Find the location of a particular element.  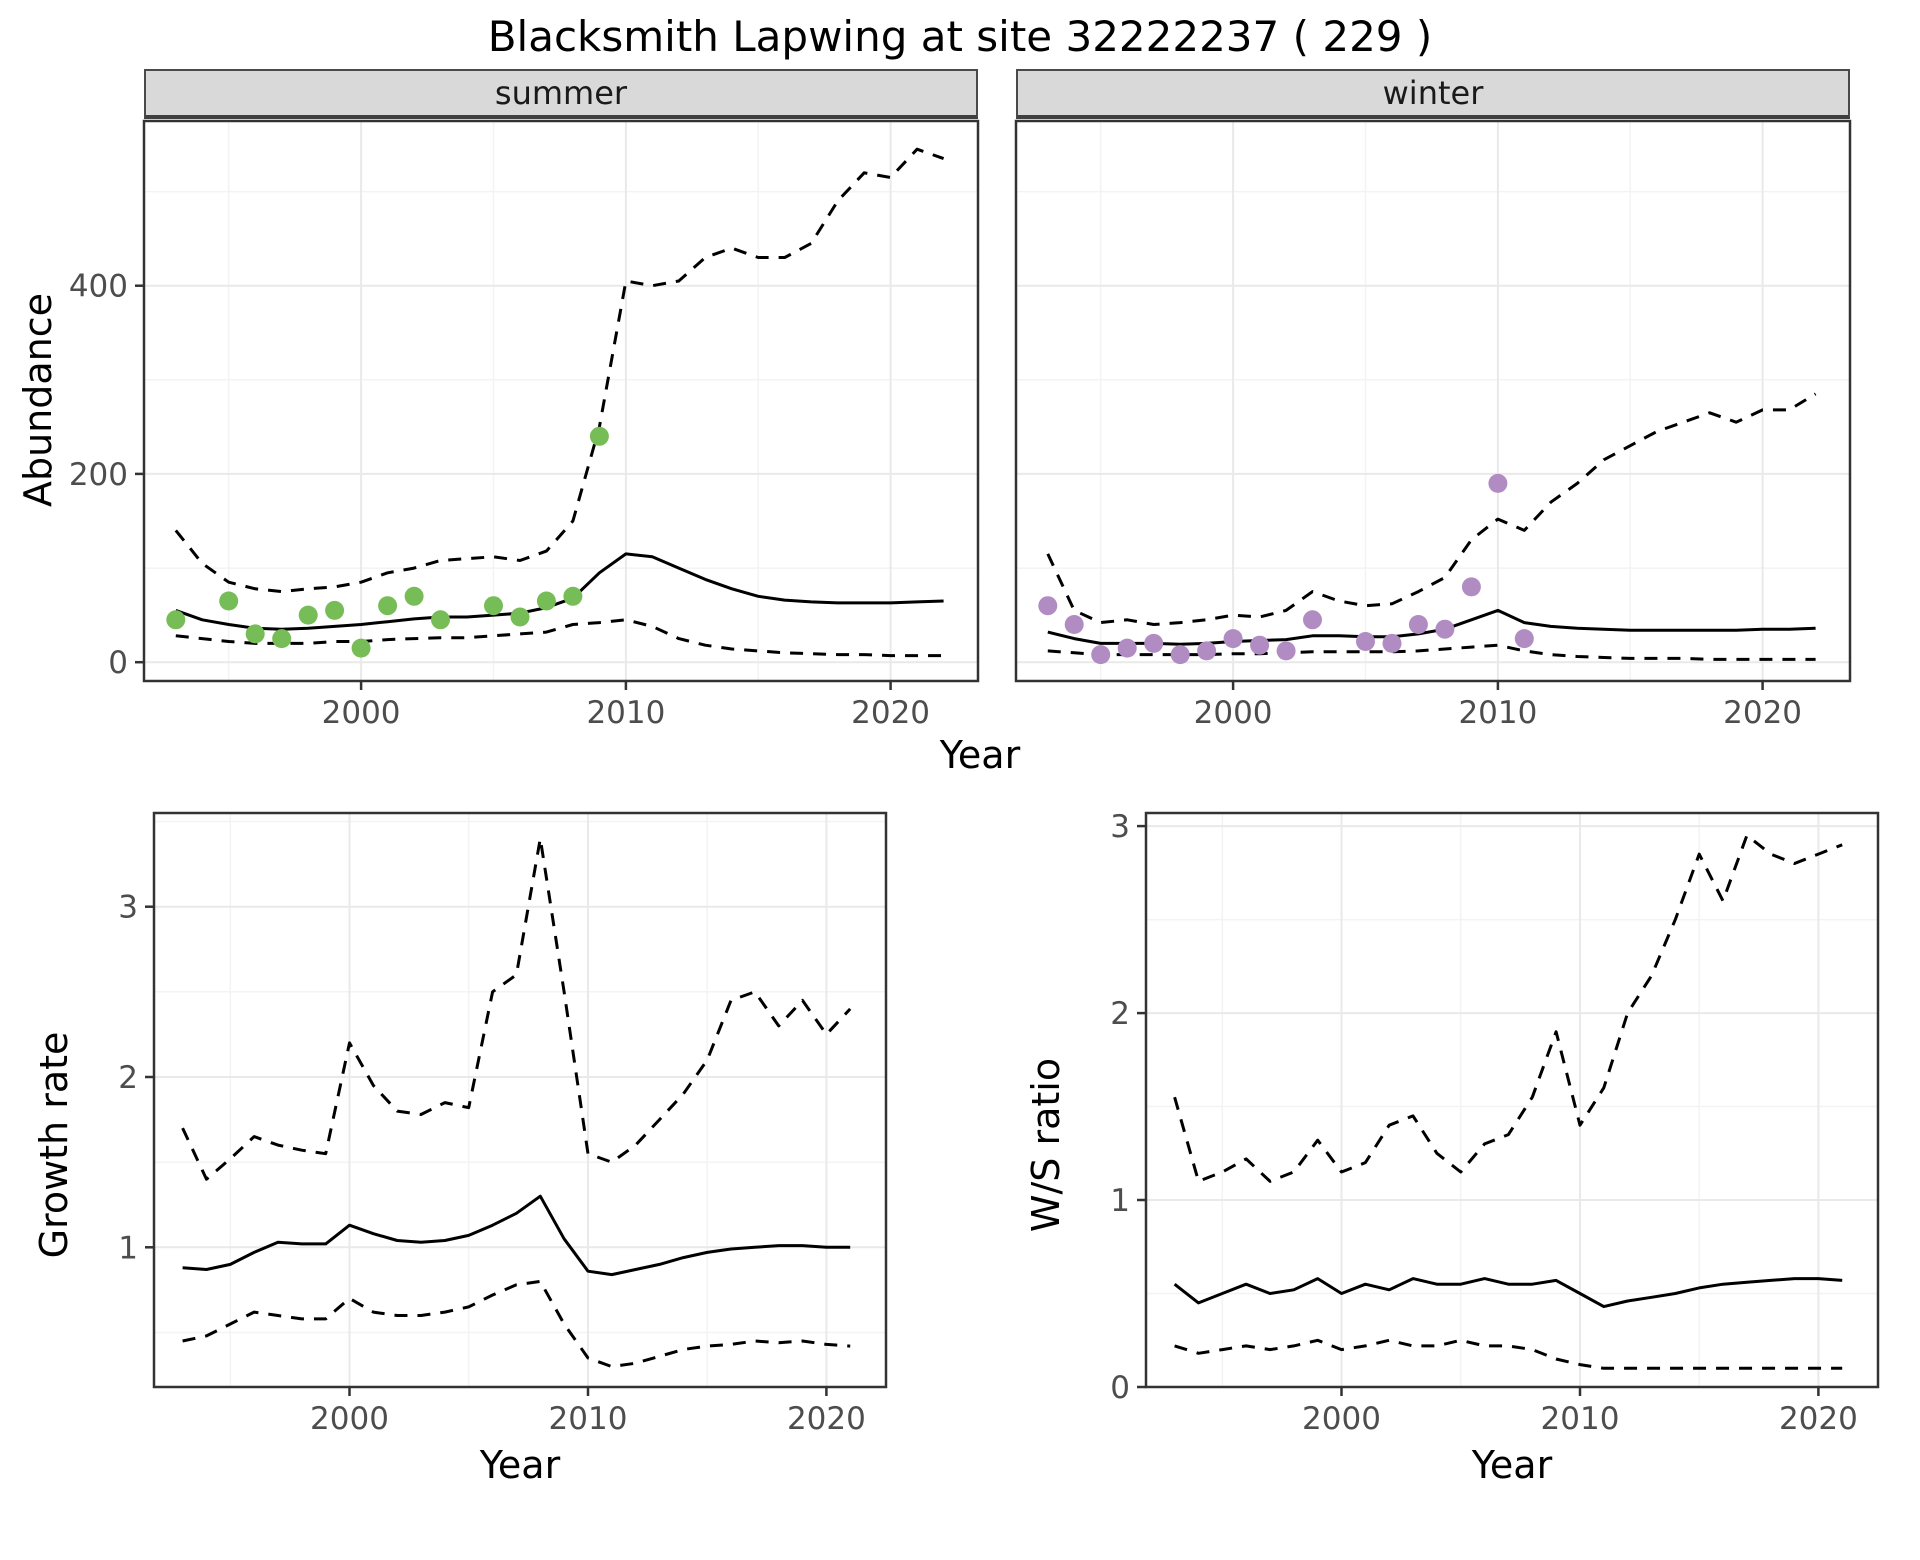

facet-summer-label: summer is located at coordinates (561, 93).